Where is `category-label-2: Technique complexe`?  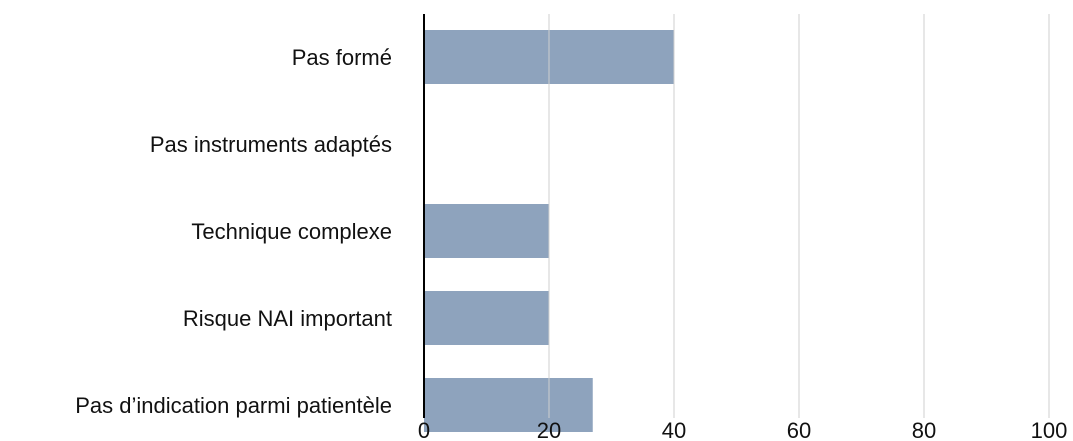
category-label-2: Technique complexe is located at coordinates (291, 231).